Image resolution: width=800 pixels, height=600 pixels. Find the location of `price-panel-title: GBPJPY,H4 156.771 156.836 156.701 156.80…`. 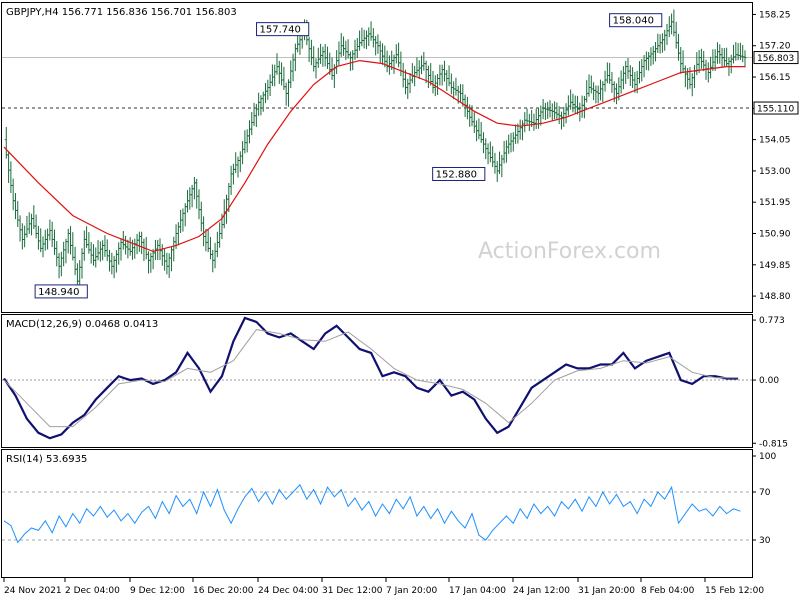

price-panel-title: GBPJPY,H4 156.771 156.836 156.701 156.80… is located at coordinates (121, 12).